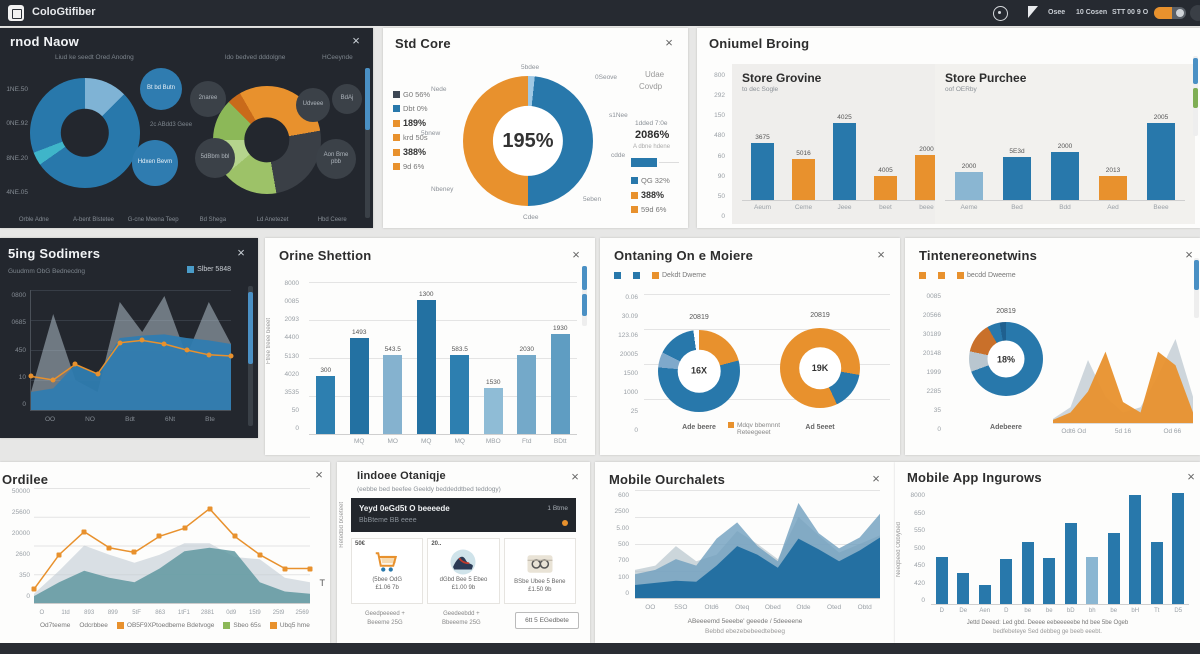 The width and height of the screenshot is (1200, 654). Describe the element at coordinates (460, 358) in the screenshot. I see `bar-group: 583.5` at that location.